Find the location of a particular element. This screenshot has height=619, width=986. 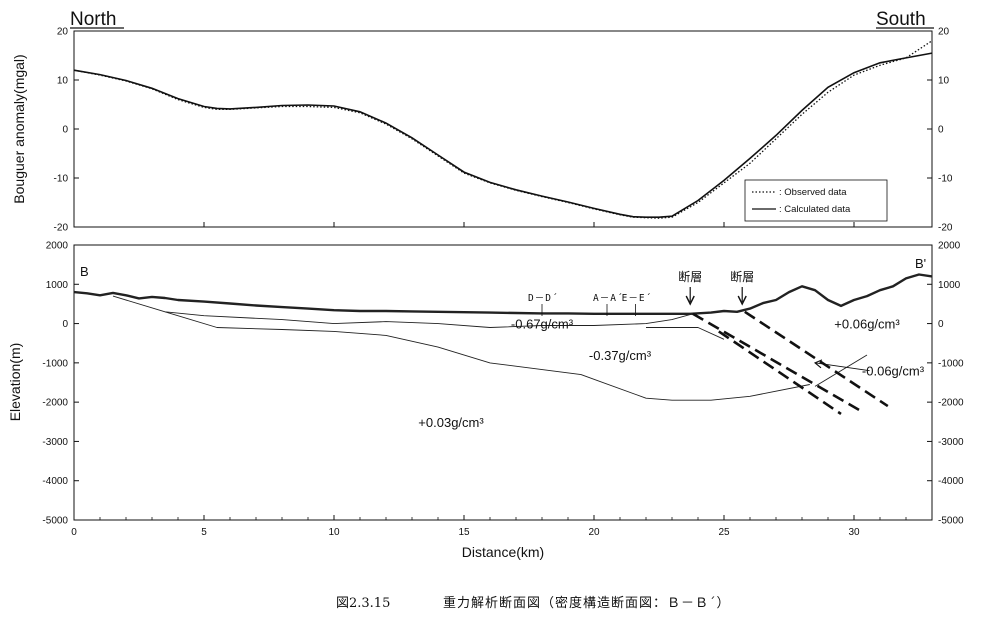

section-mark-label-1: A－A´ is located at coordinates (608, 298).